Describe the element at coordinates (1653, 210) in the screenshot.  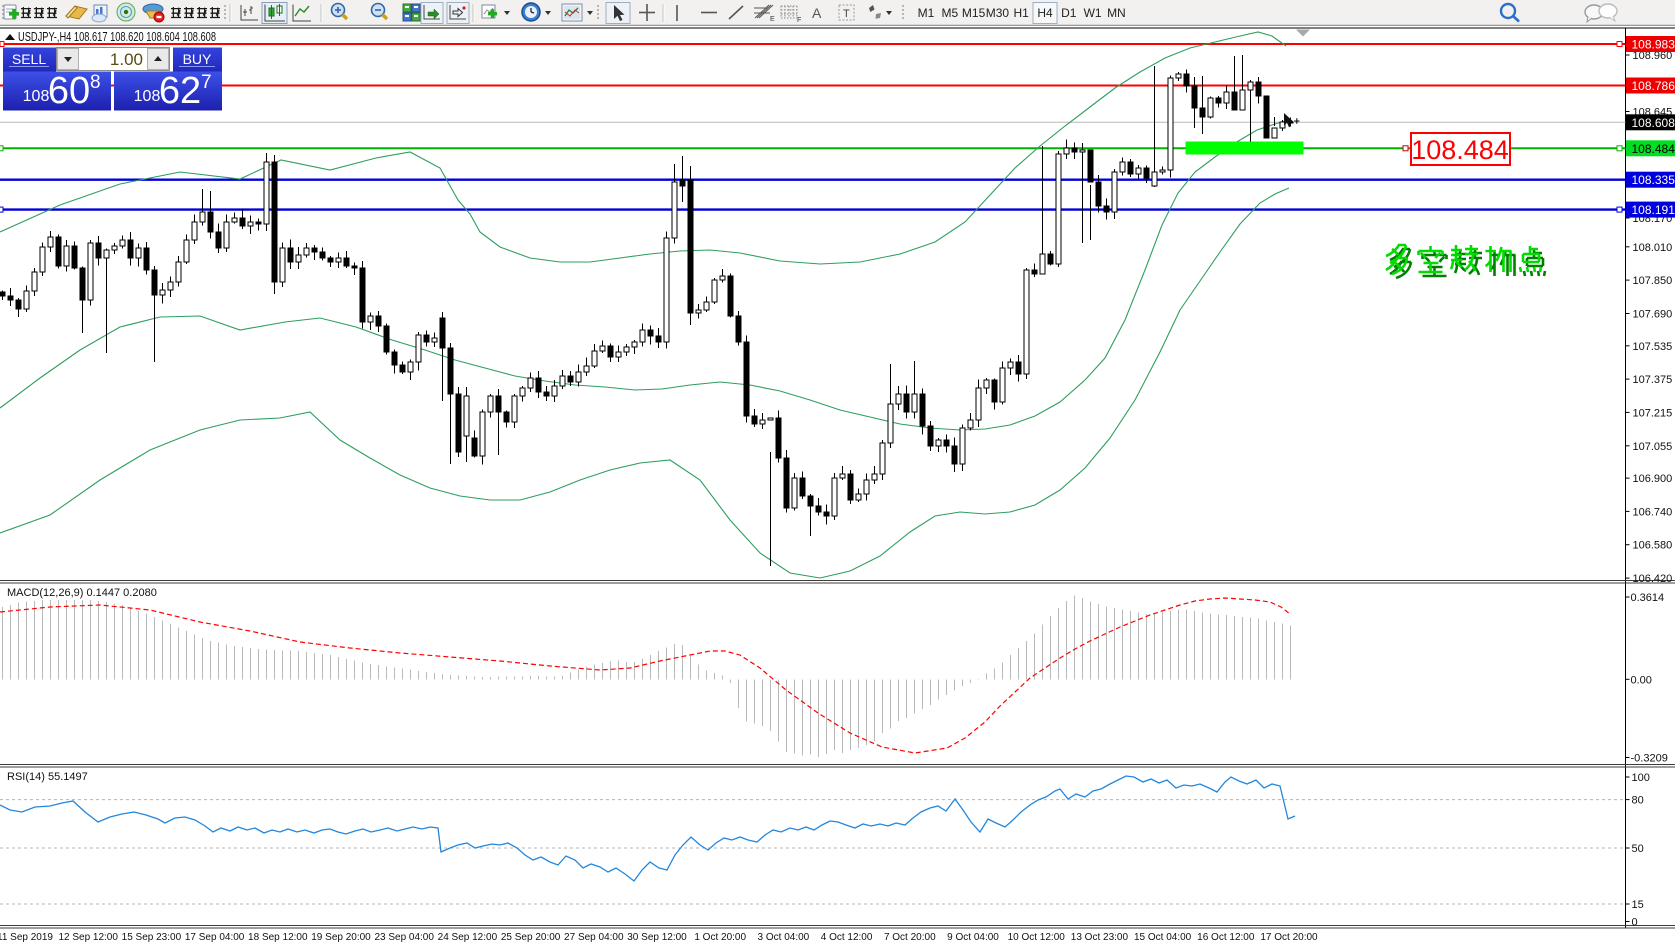
I see `svg-text: 108.191` at that location.